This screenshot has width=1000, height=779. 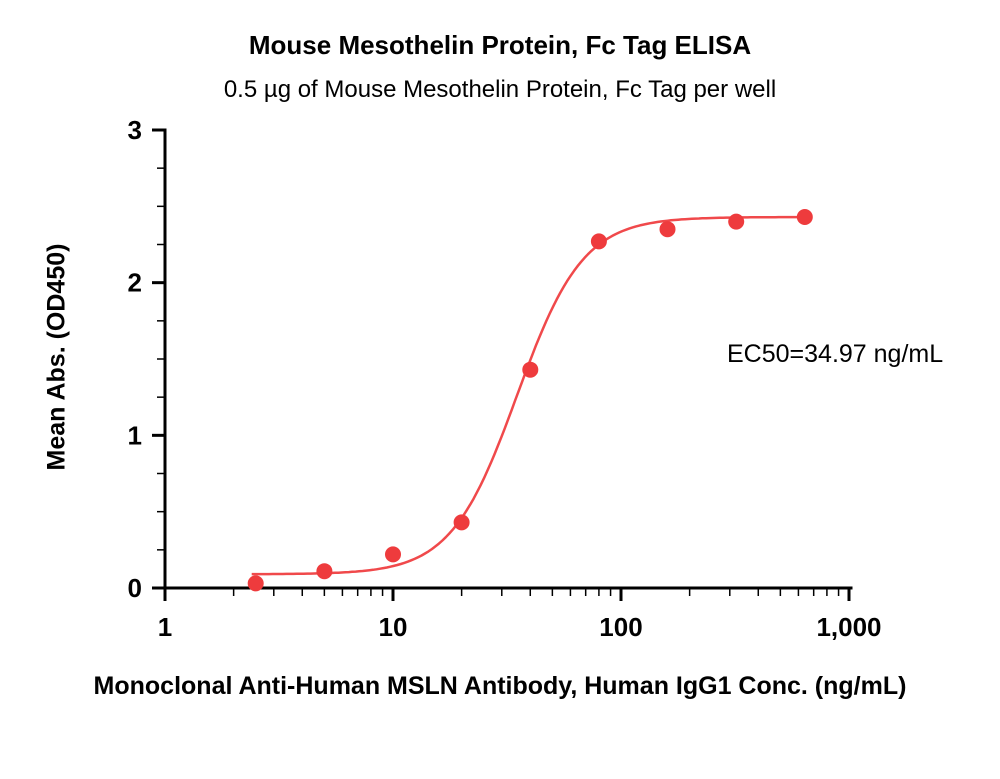 I want to click on y-tick-label: 0, so click(x=135, y=588).